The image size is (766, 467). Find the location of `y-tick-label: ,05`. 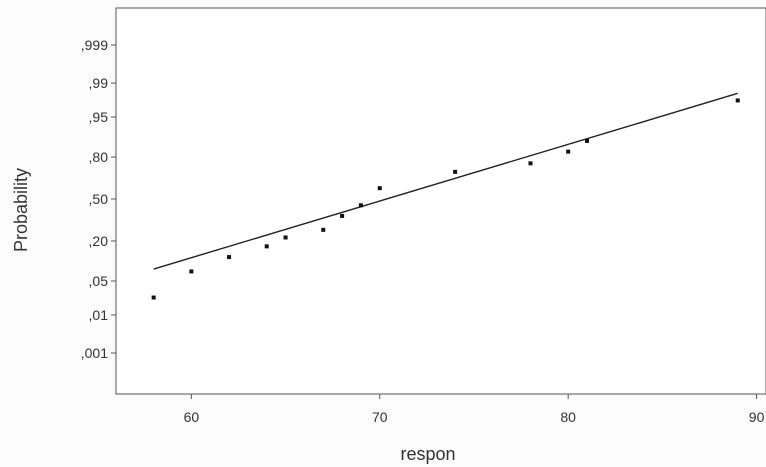

y-tick-label: ,05 is located at coordinates (99, 281).